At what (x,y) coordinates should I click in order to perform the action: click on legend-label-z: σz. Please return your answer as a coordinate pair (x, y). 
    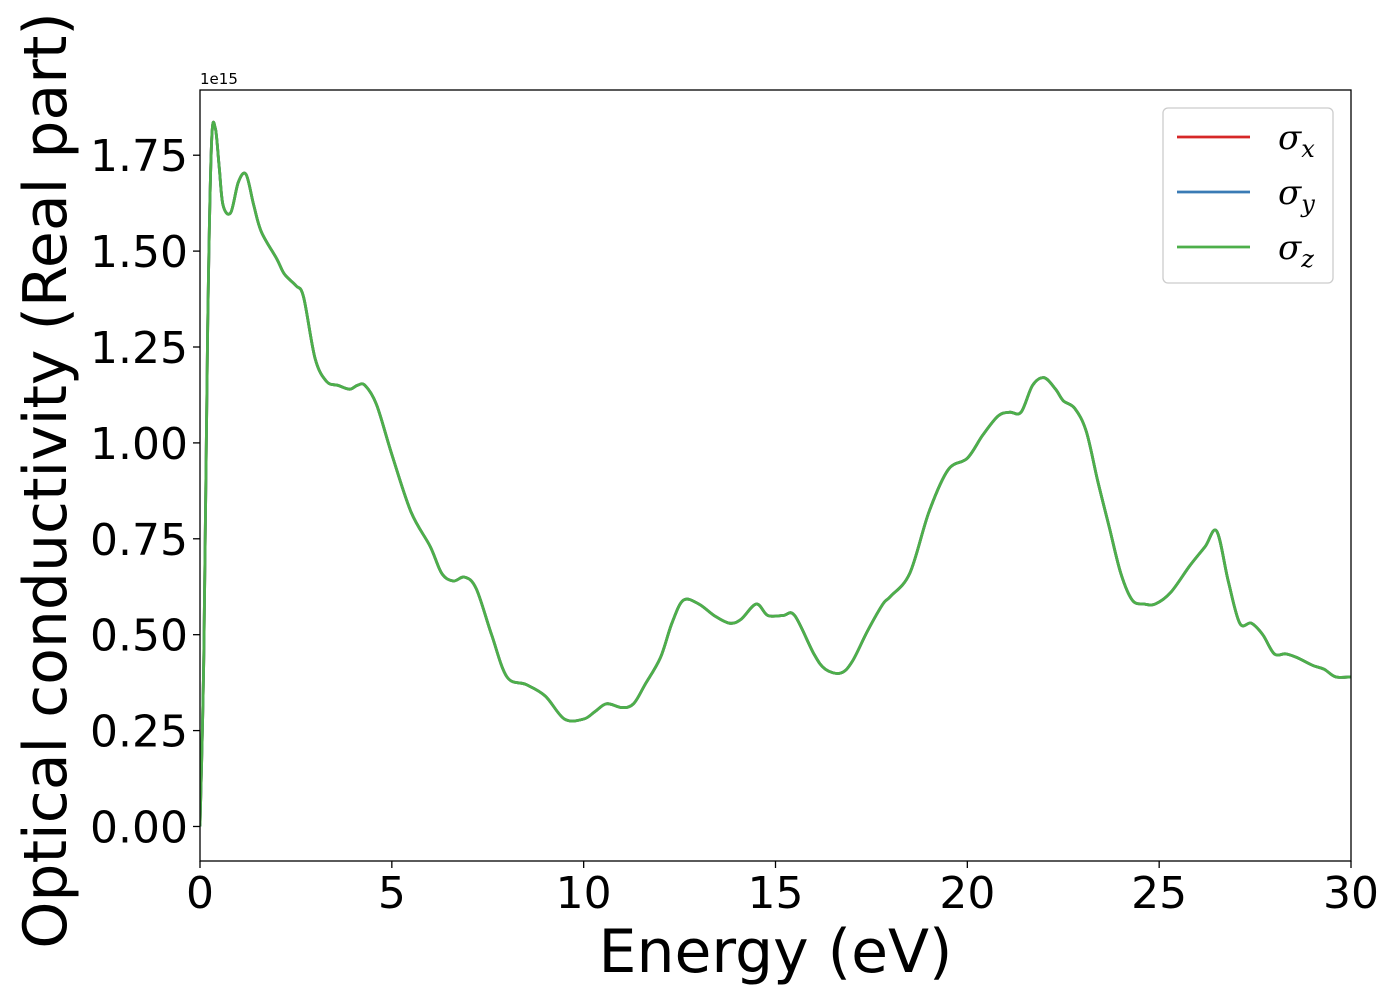
    Looking at the image, I should click on (1296, 250).